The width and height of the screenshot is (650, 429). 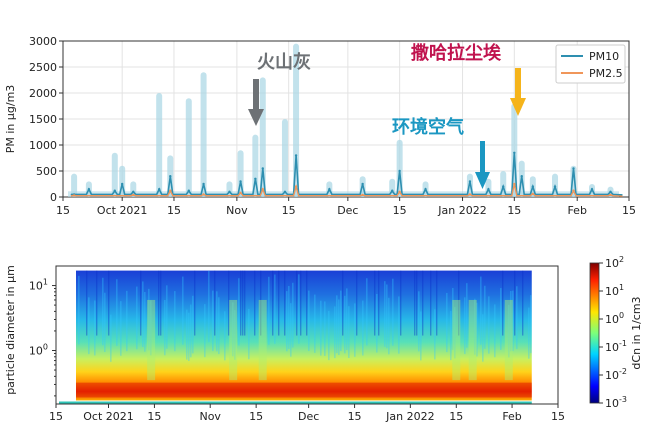 What do you see at coordinates (108, 416) in the screenshot?
I see `x-tick-label: Oct 2021` at bounding box center [108, 416].